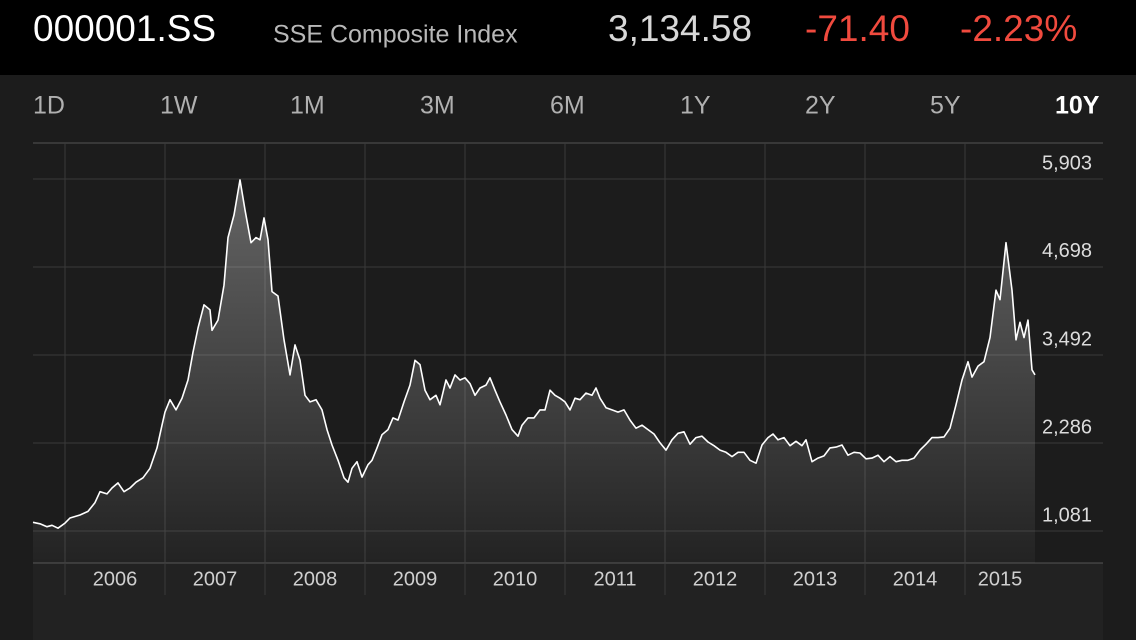  I want to click on header-bar, so click(568, 37).